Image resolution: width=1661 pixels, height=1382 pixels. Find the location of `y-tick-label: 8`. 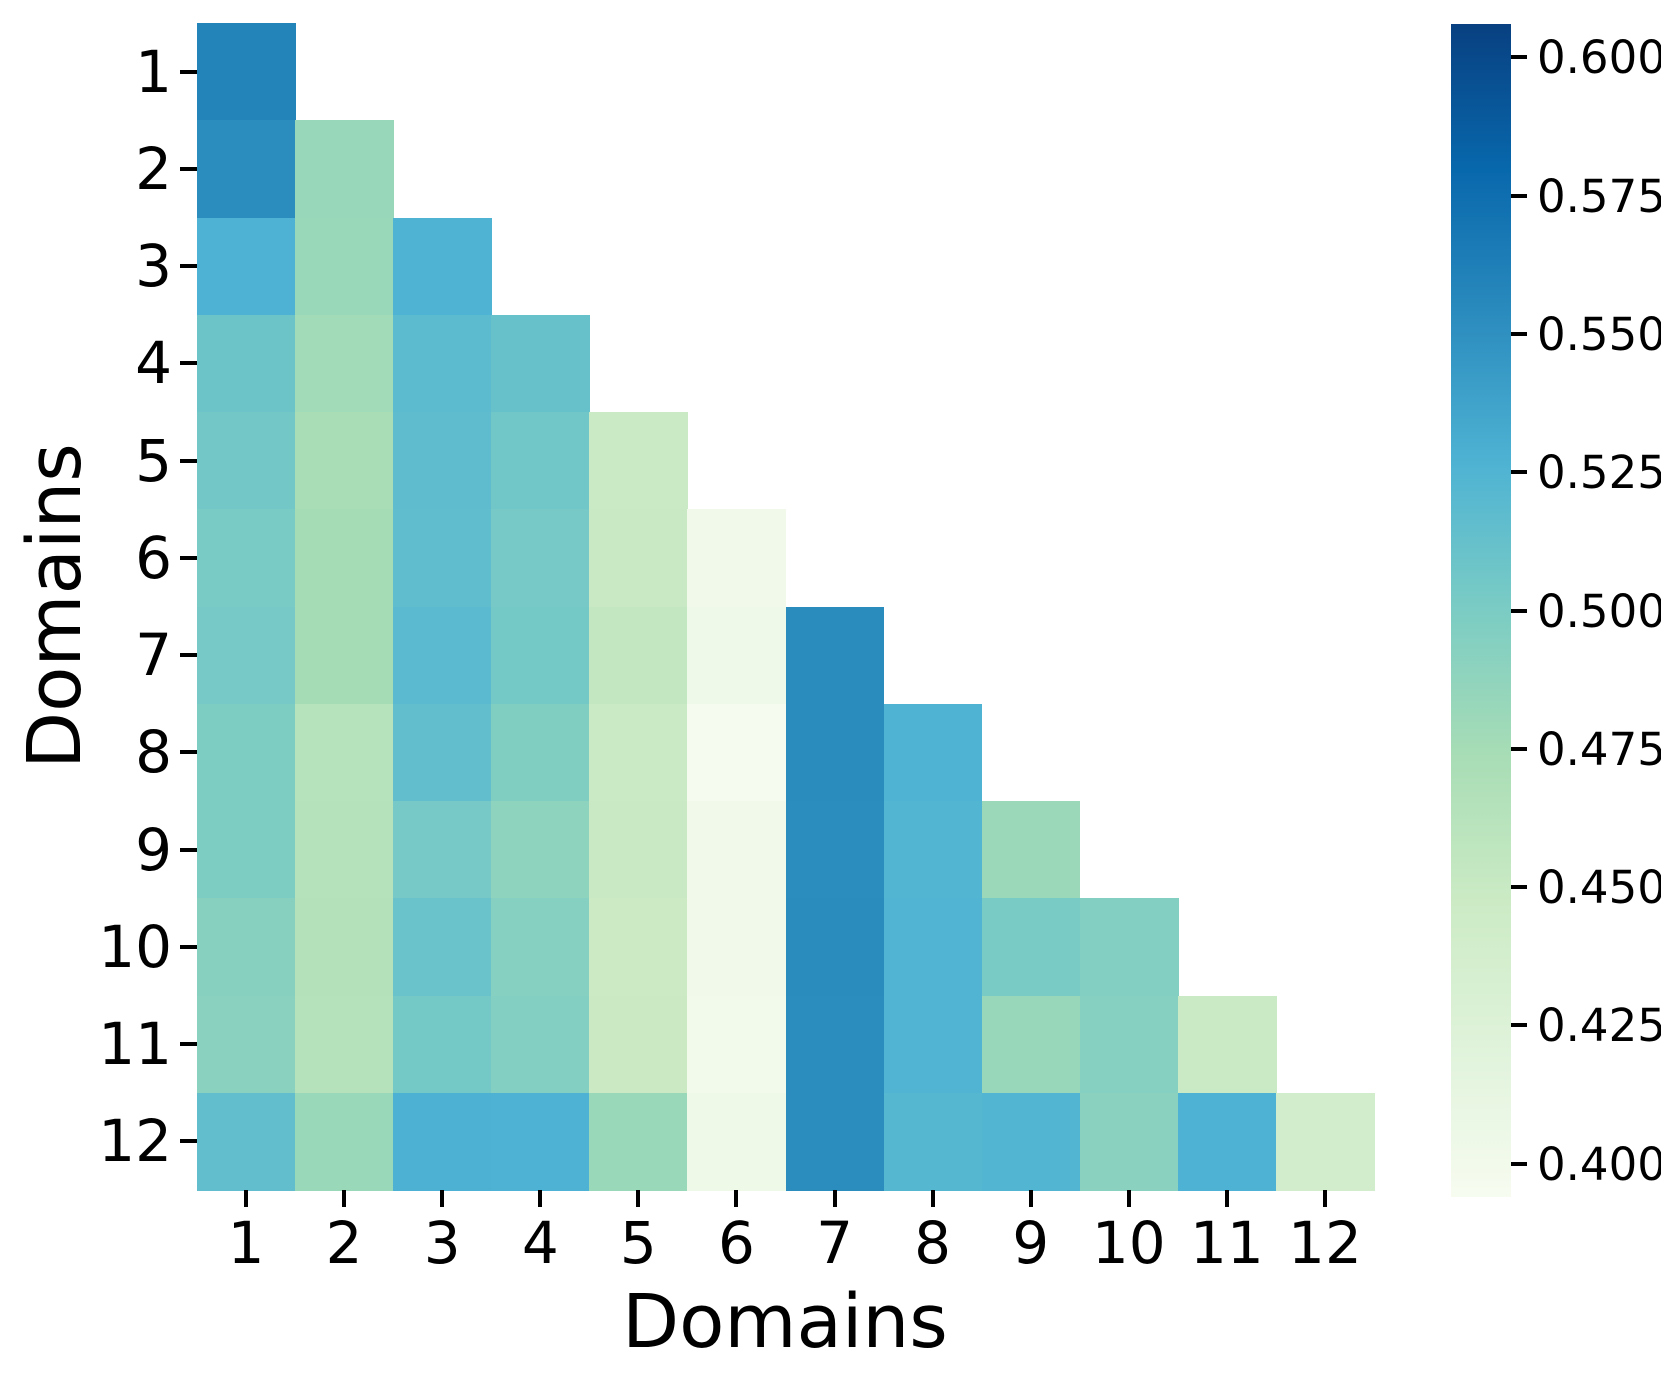

y-tick-label: 8 is located at coordinates (153, 752).